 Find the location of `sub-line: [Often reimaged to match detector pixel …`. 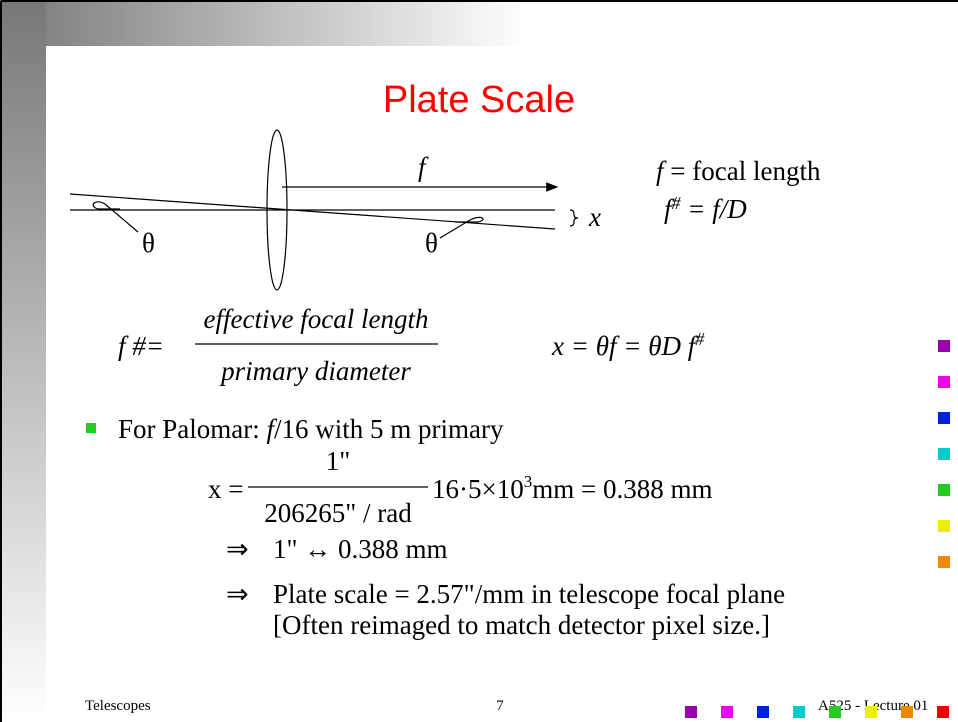

sub-line: [Often reimaged to match detector pixel … is located at coordinates (521, 625).